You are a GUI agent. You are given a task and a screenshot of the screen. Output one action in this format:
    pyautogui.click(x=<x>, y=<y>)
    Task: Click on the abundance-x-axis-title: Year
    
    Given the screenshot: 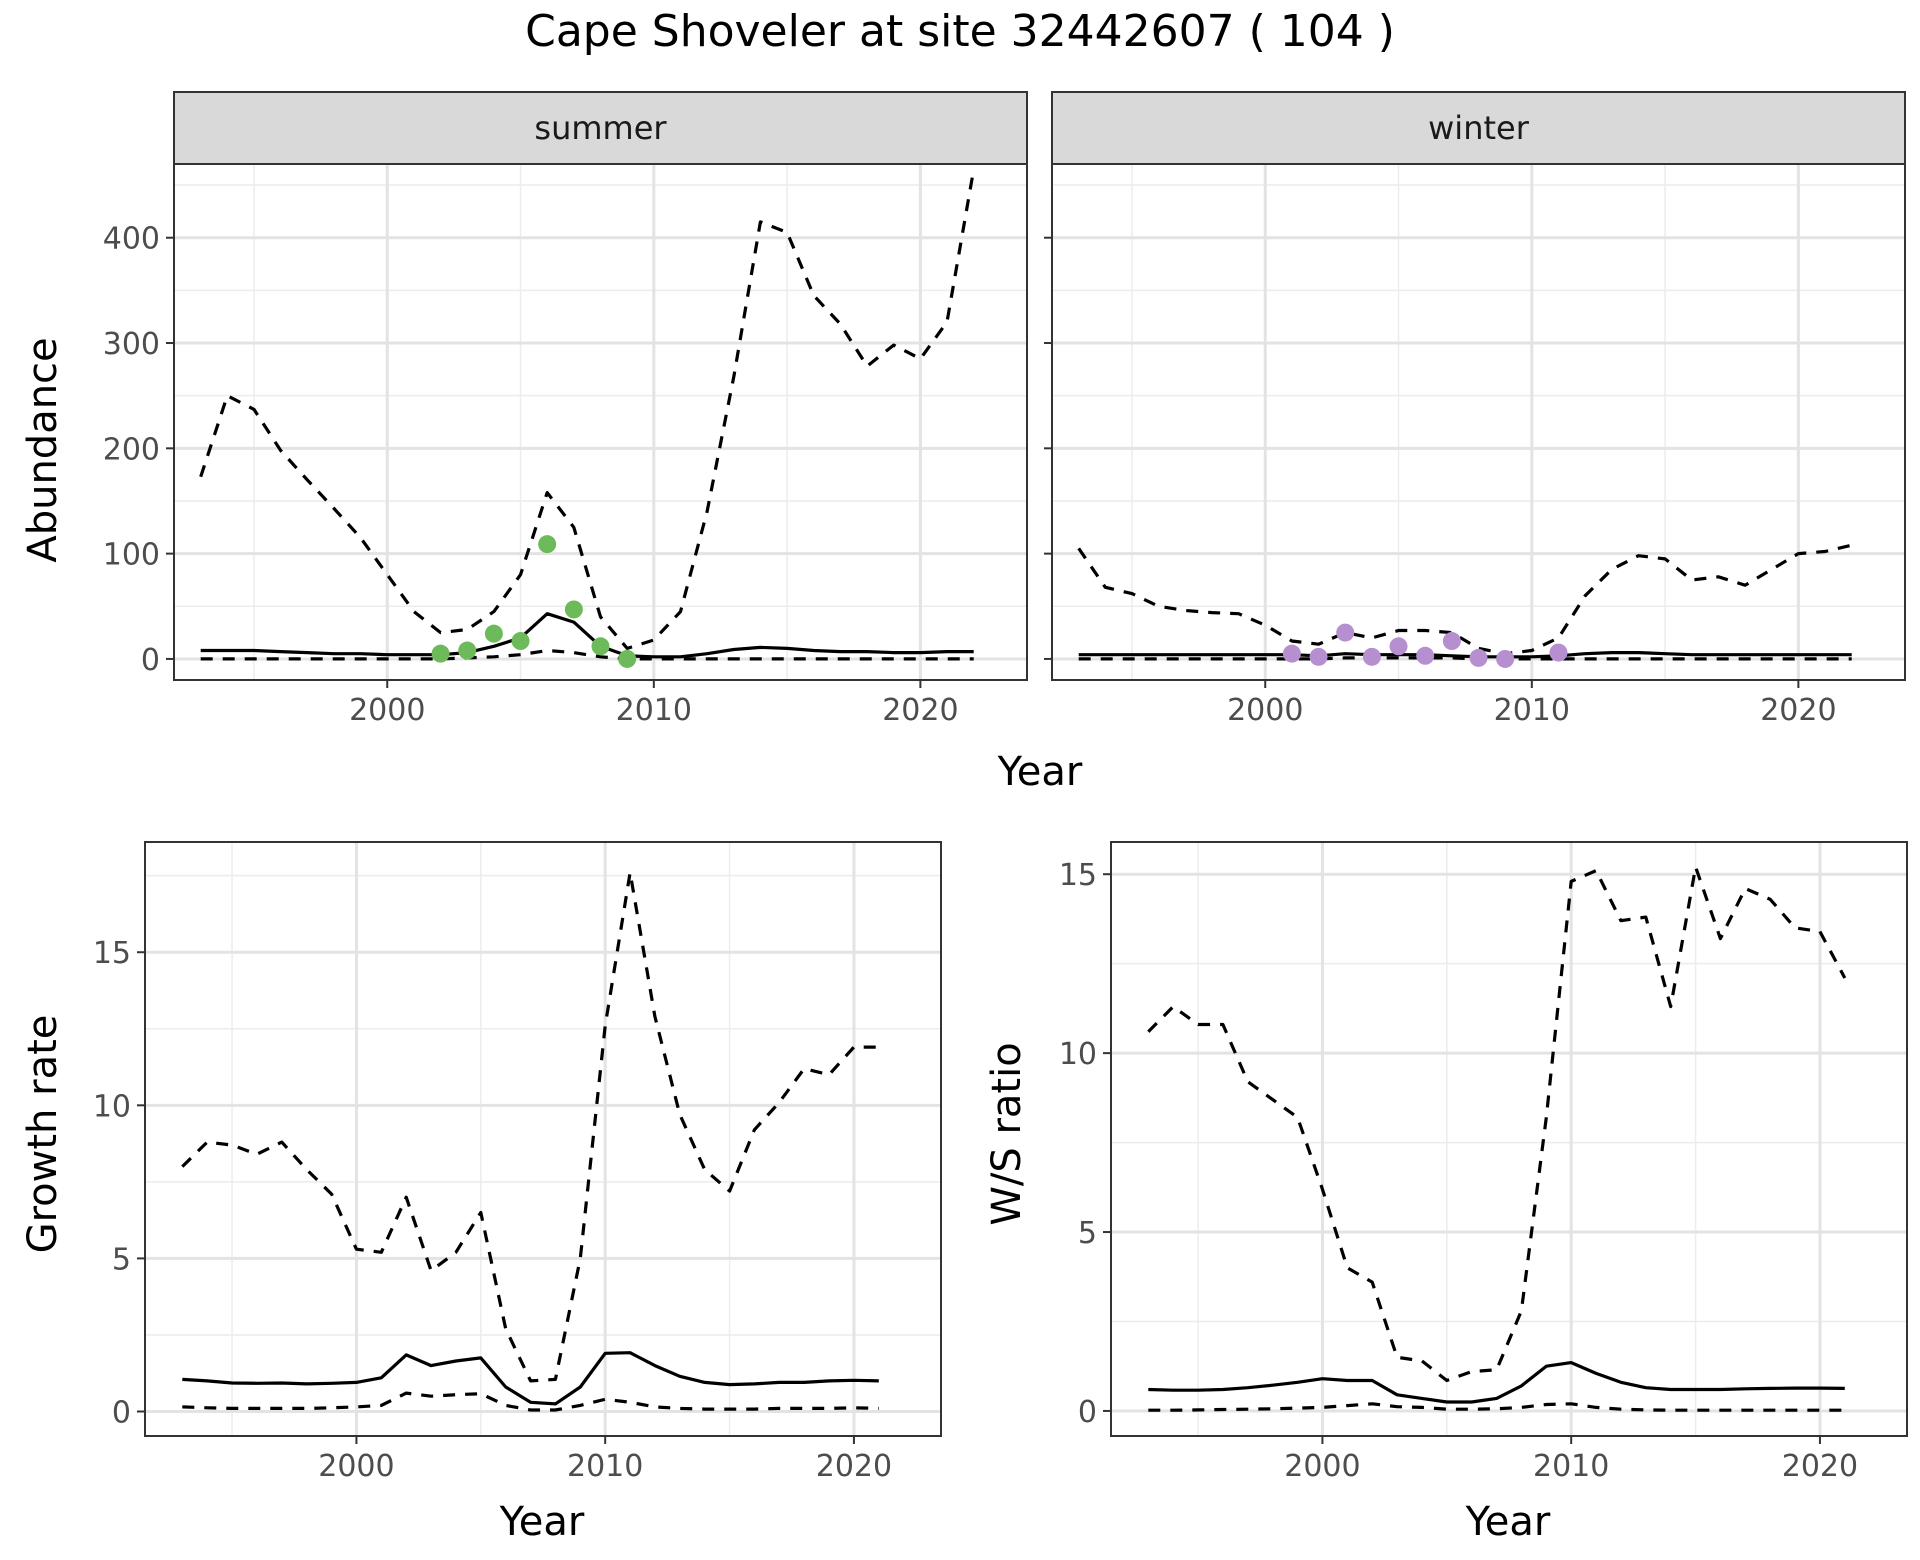 What is the action you would take?
    pyautogui.click(x=1040, y=772)
    